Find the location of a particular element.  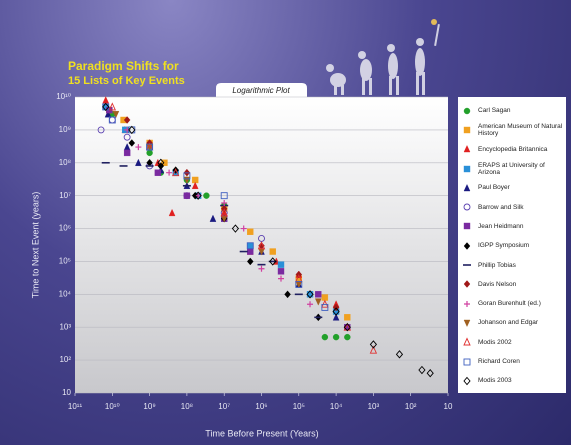

x-tick-label: 10¹⁰ is located at coordinates (112, 406).